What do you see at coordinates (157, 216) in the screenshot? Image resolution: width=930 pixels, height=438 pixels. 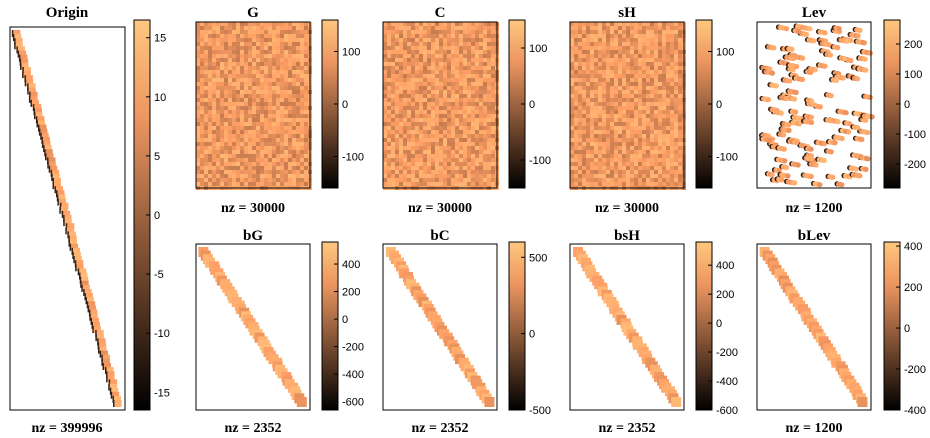 I see `colorbar-tick-label: 0` at bounding box center [157, 216].